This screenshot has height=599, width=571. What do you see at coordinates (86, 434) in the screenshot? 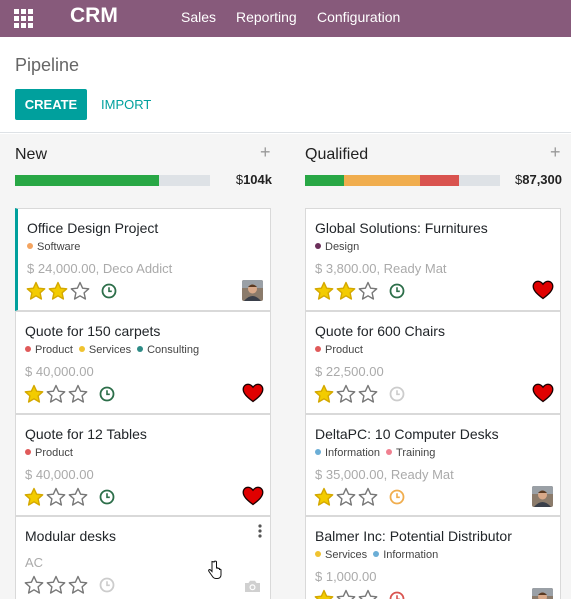
I see `card-title: Quote for 12 Tables` at bounding box center [86, 434].